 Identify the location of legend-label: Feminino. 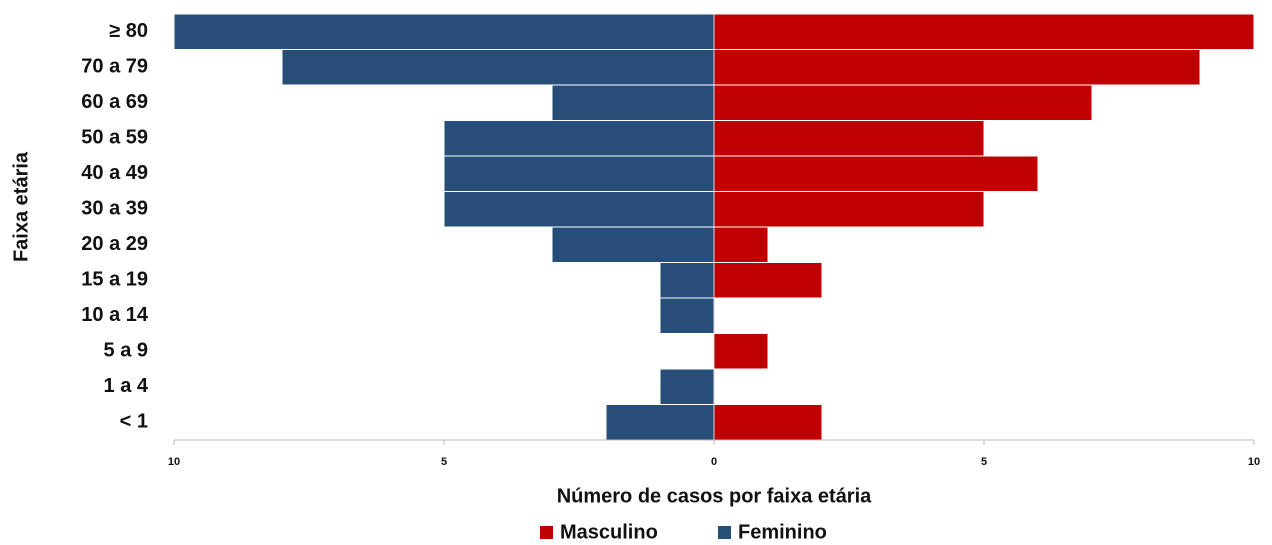
(782, 532).